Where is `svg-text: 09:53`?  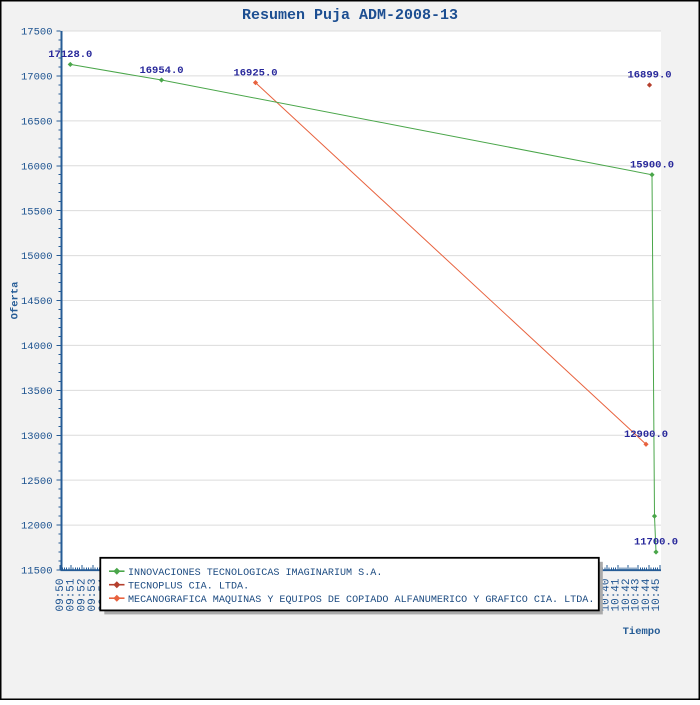
svg-text: 09:53 is located at coordinates (93, 594).